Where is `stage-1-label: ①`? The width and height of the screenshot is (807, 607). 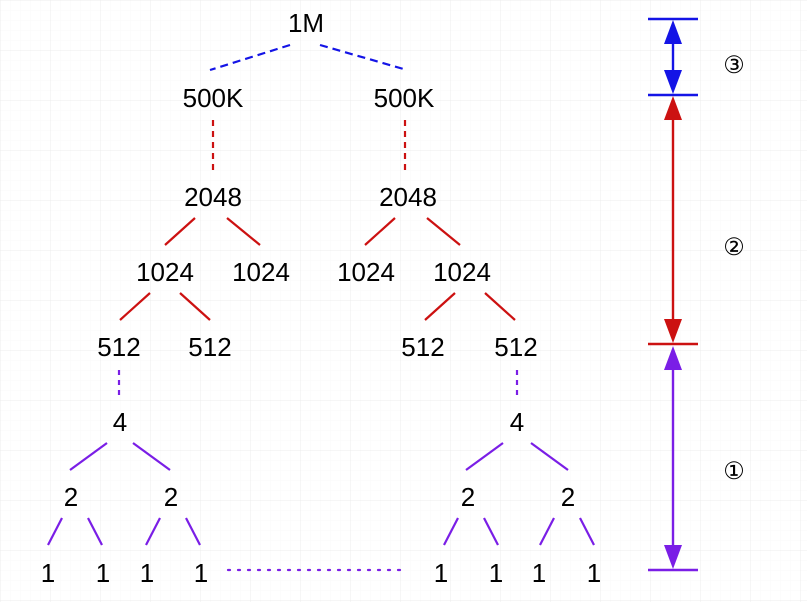 stage-1-label: ① is located at coordinates (734, 471).